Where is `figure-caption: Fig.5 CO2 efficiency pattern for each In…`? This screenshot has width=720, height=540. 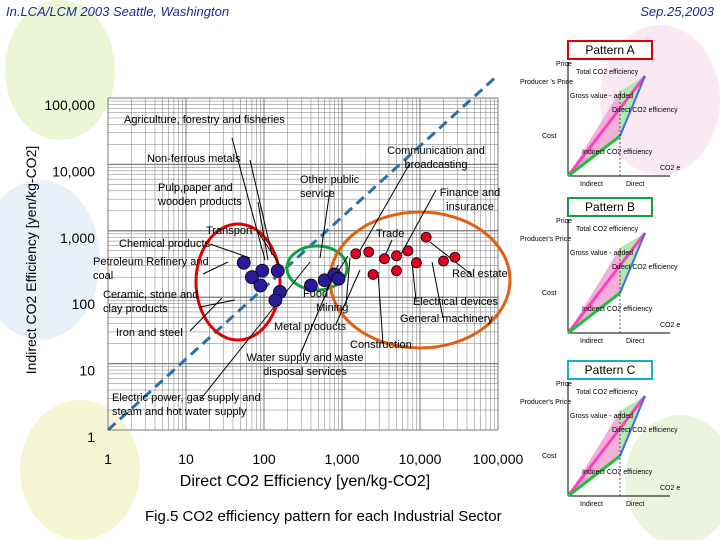
figure-caption: Fig.5 CO2 efficiency pattern for each In… is located at coordinates (323, 516).